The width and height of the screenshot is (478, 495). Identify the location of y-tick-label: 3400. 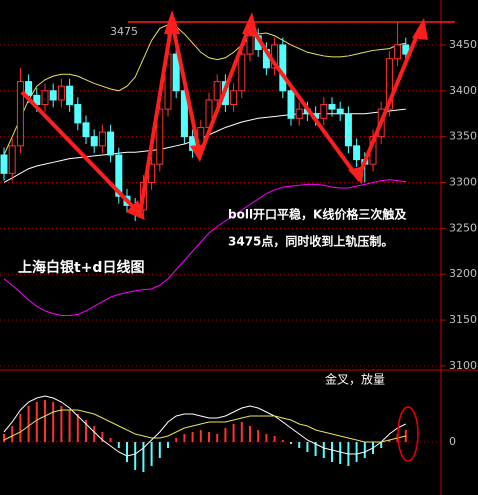
(463, 90).